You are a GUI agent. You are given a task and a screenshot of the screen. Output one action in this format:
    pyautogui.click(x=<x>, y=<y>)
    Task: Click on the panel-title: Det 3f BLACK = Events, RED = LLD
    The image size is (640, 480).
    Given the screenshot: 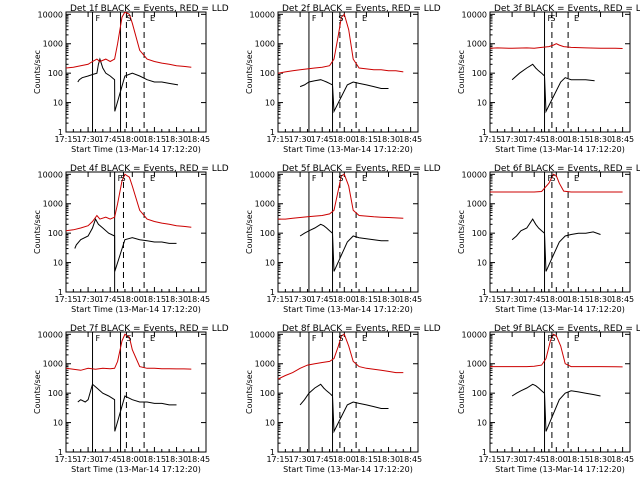 What is the action you would take?
    pyautogui.click(x=567, y=9)
    